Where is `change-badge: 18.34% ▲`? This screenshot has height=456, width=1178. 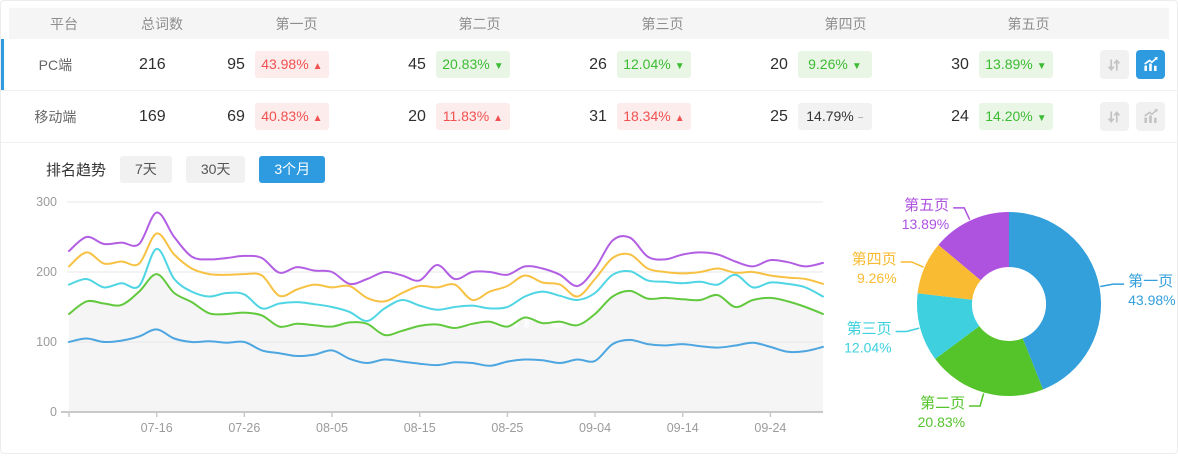 change-badge: 18.34% ▲ is located at coordinates (653, 116).